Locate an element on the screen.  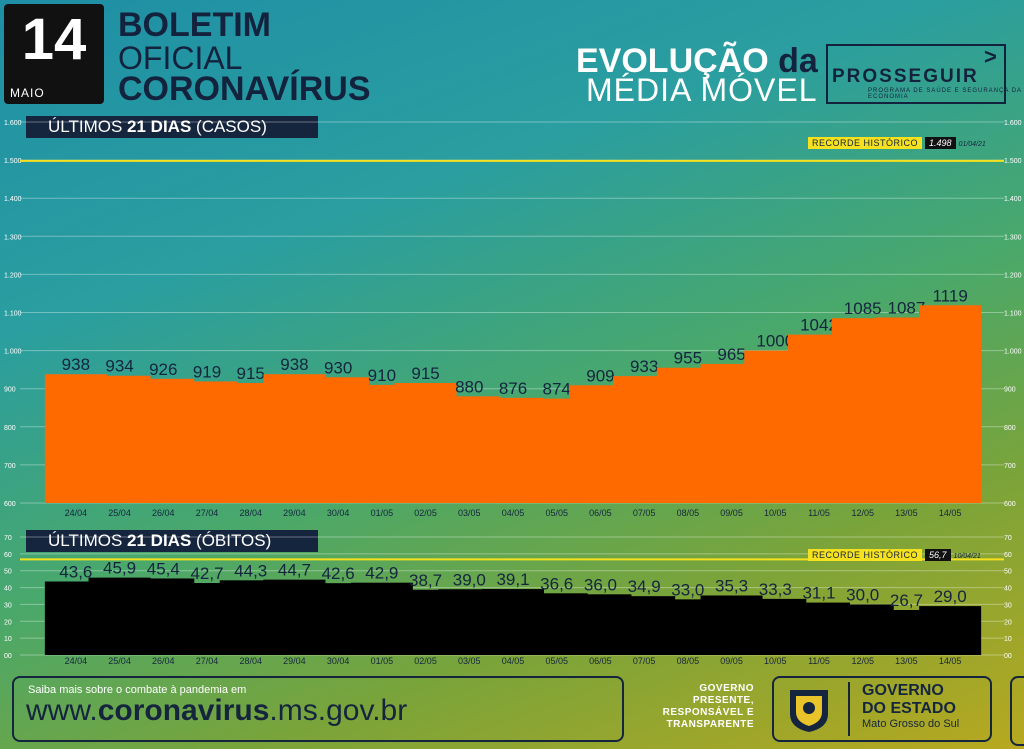
cases-ytick-label-left: 1.000 is located at coordinates (13, 352).